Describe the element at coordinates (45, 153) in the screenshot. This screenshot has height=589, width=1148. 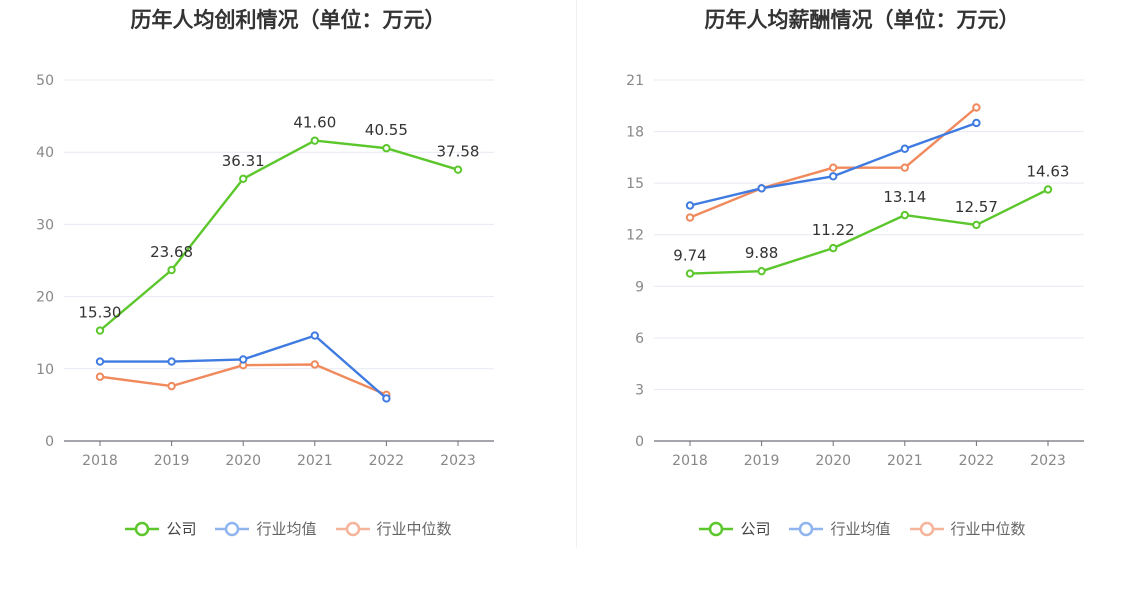
I see `y-tick-label: 40` at that location.